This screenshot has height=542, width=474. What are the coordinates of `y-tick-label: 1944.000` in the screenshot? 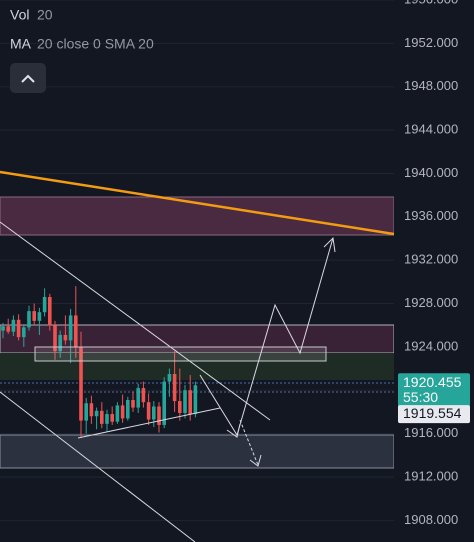 It's located at (431, 129).